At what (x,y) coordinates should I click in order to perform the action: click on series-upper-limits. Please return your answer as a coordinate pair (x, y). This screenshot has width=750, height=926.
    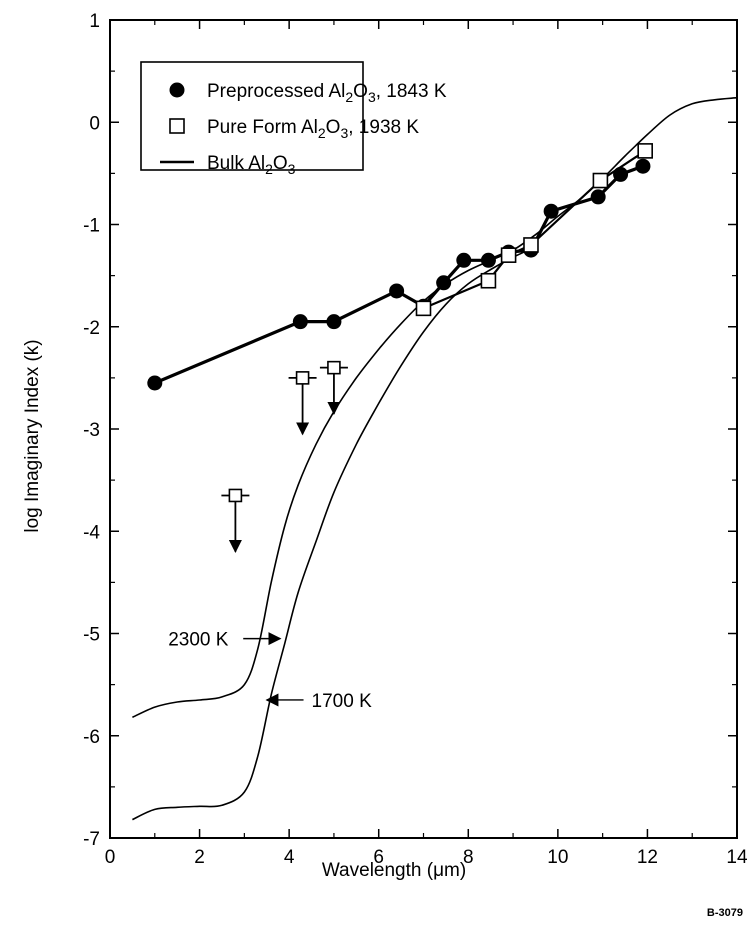
    Looking at the image, I should click on (284, 457).